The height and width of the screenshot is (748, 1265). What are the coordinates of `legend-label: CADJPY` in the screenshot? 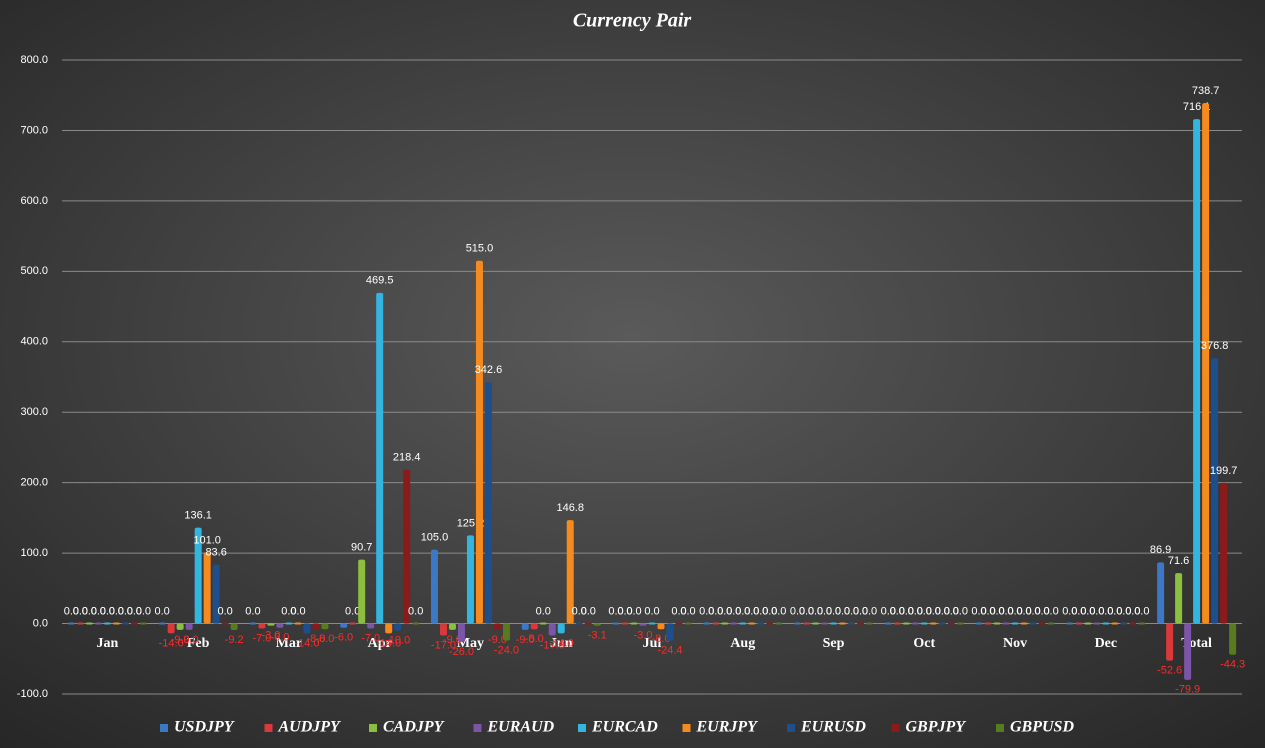 It's located at (414, 727).